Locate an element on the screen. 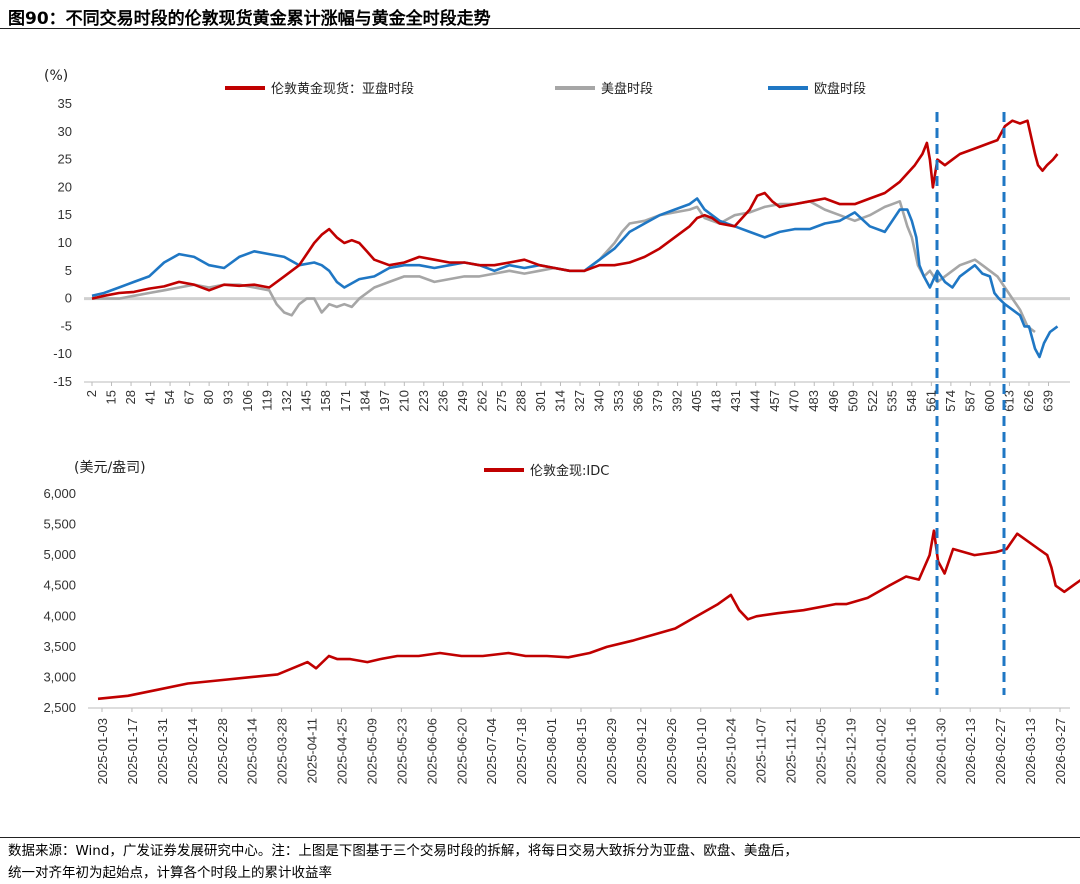 The height and width of the screenshot is (884, 1080). top-x-tick-label: 171 is located at coordinates (345, 401).